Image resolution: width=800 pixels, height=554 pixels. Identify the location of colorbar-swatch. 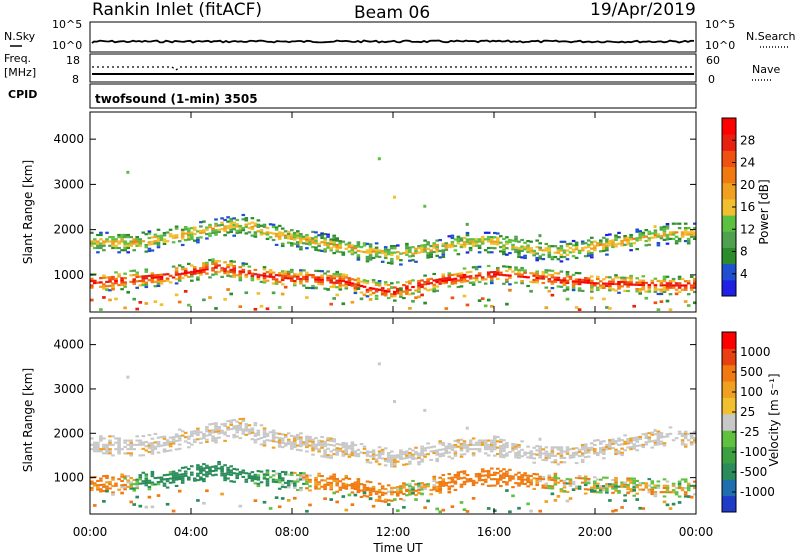
(729, 422).